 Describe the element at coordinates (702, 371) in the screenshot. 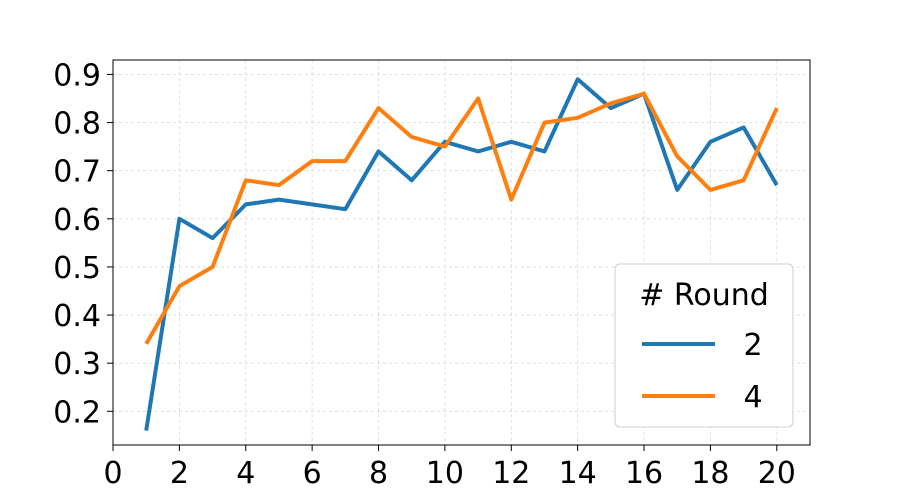

I see `legend-entries: 24` at that location.